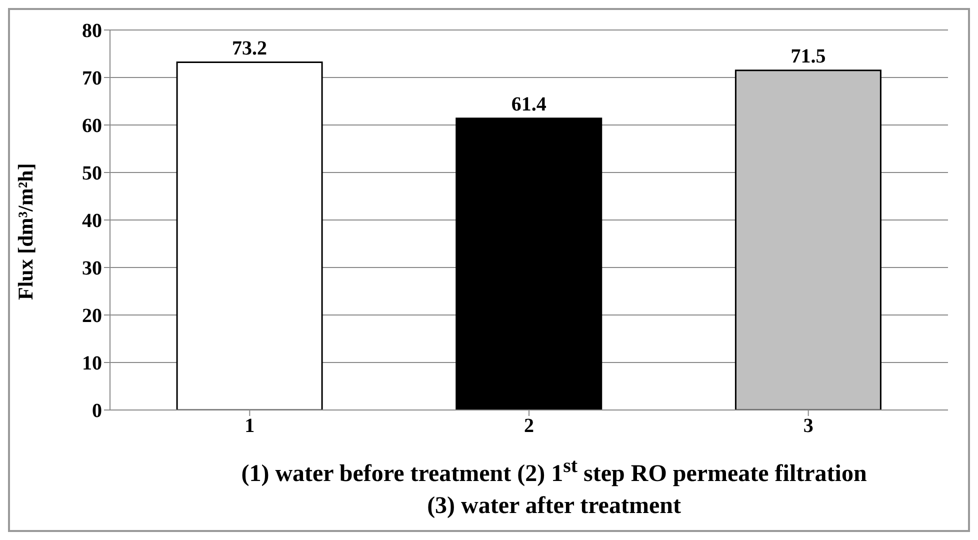 This screenshot has height=540, width=978. What do you see at coordinates (554, 487) in the screenshot?
I see `x-axis-title: (1) water before treatment (2) 1$^{st}$ step RO permeate filtration (3) water after treatment` at bounding box center [554, 487].